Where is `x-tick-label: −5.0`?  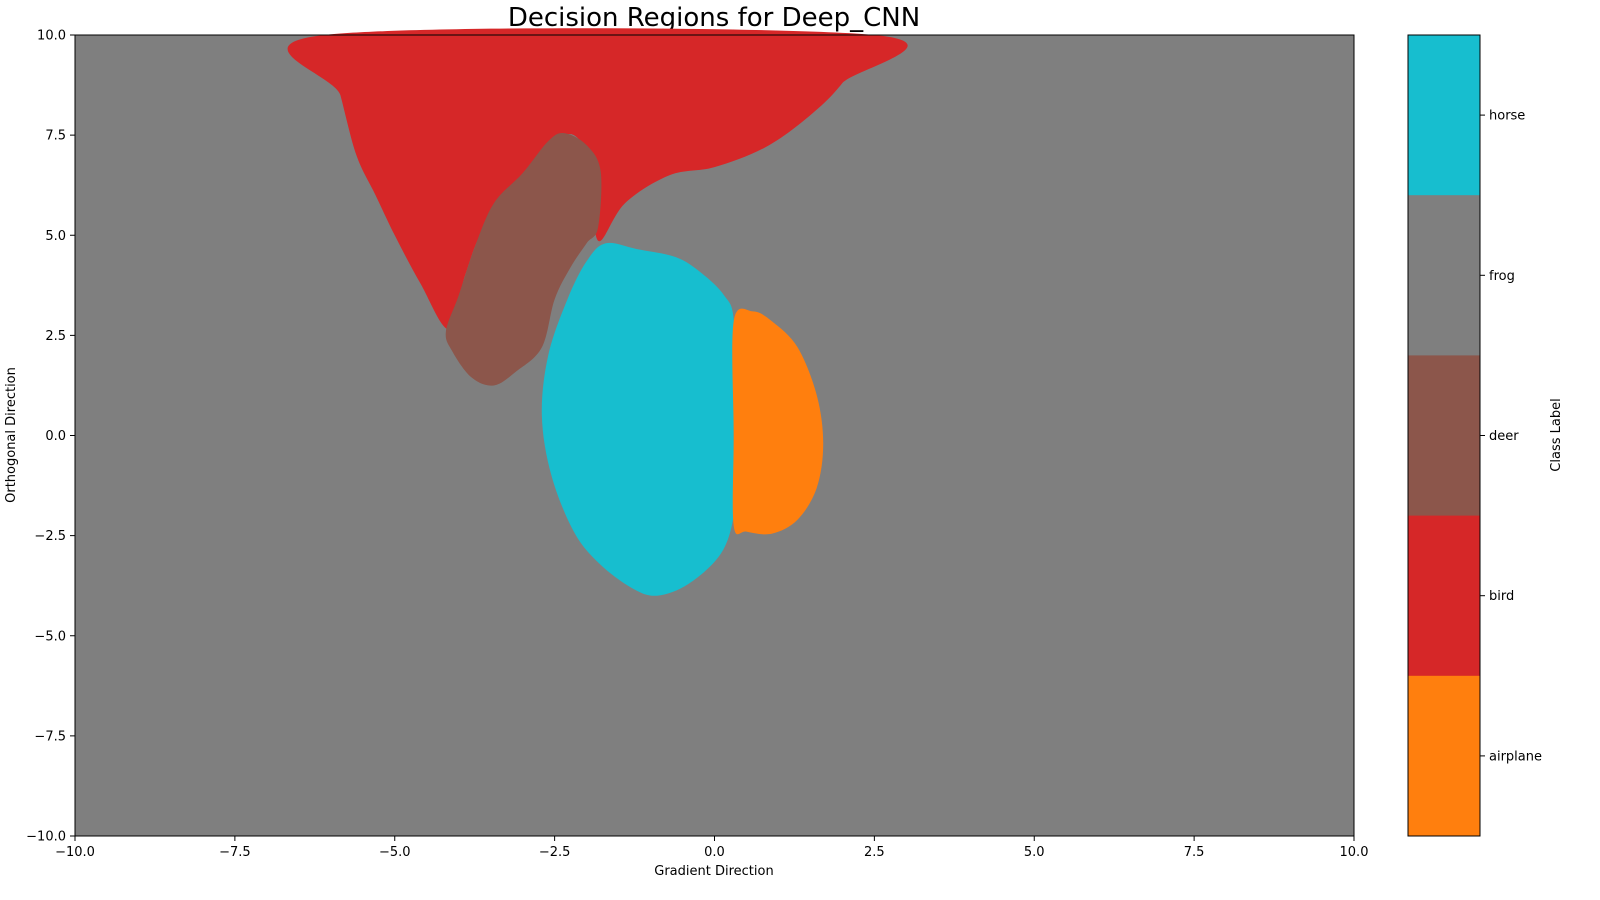
x-tick-label: −5.0 is located at coordinates (395, 852).